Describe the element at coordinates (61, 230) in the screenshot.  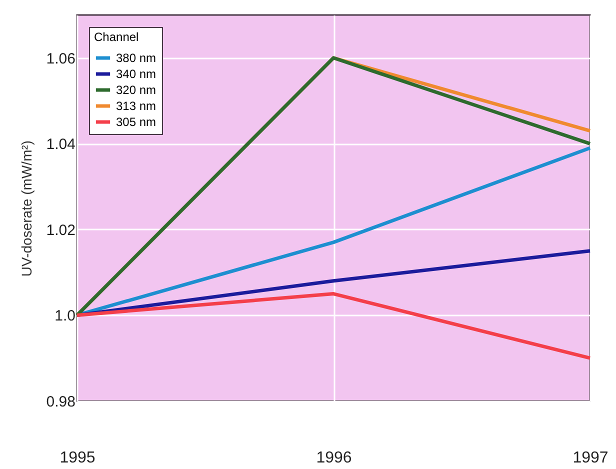
I see `y-tick-label: 1.02` at that location.